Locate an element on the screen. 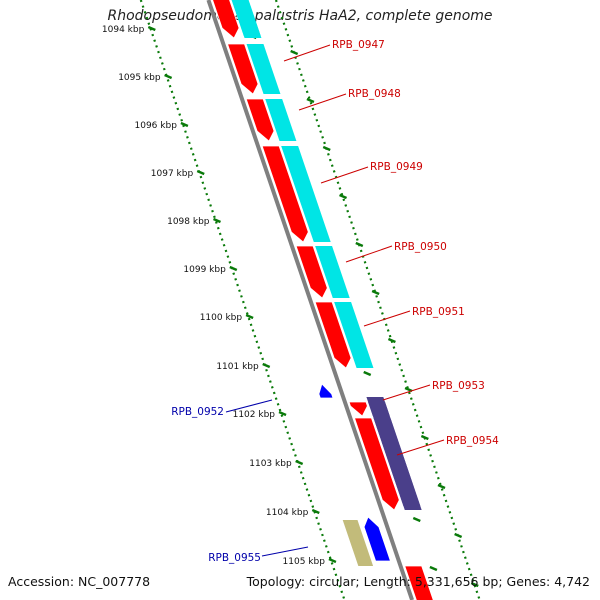 This screenshot has width=600, height=600. scale-tick-label: 1096 kbp is located at coordinates (156, 126).